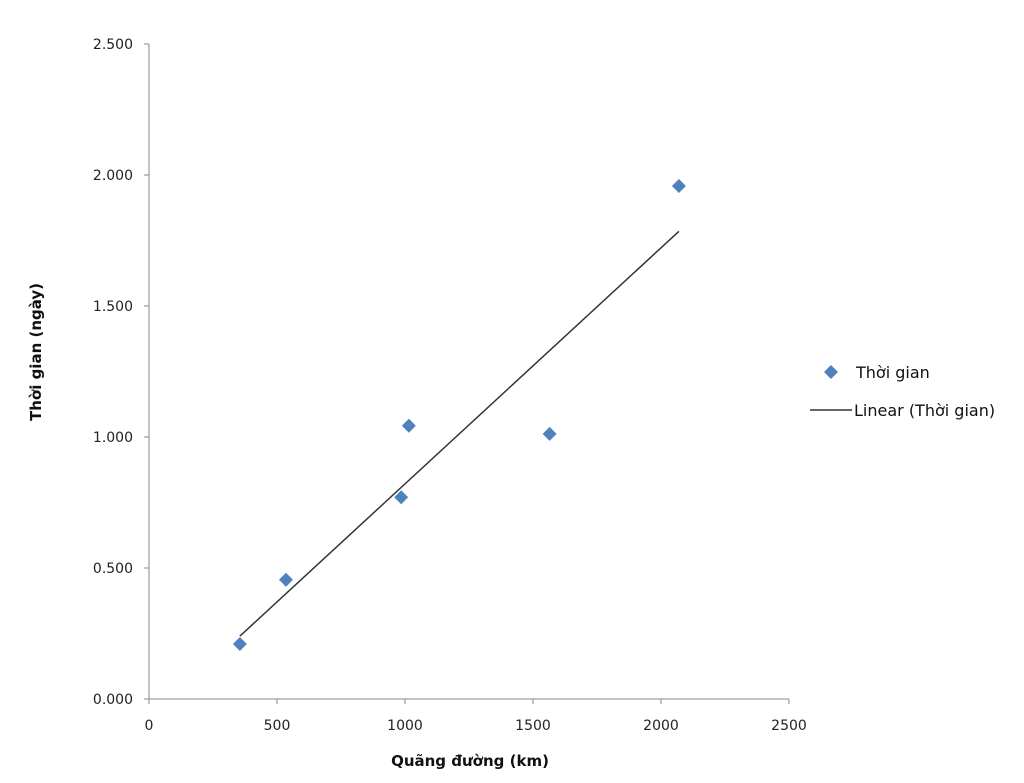 The width and height of the screenshot is (1024, 783). I want to click on y-tick-label: 0.500, so click(113, 569).